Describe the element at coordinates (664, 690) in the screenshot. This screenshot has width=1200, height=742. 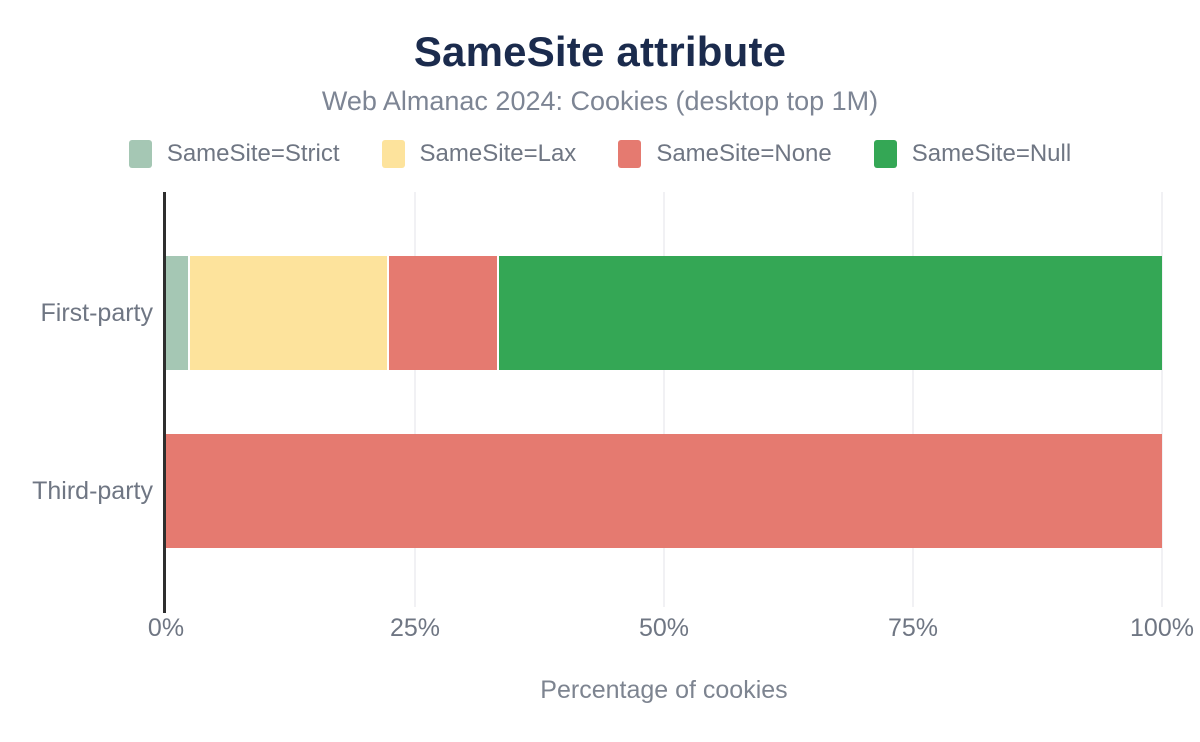
I see `x-axis-title: Percentage of cookies` at that location.